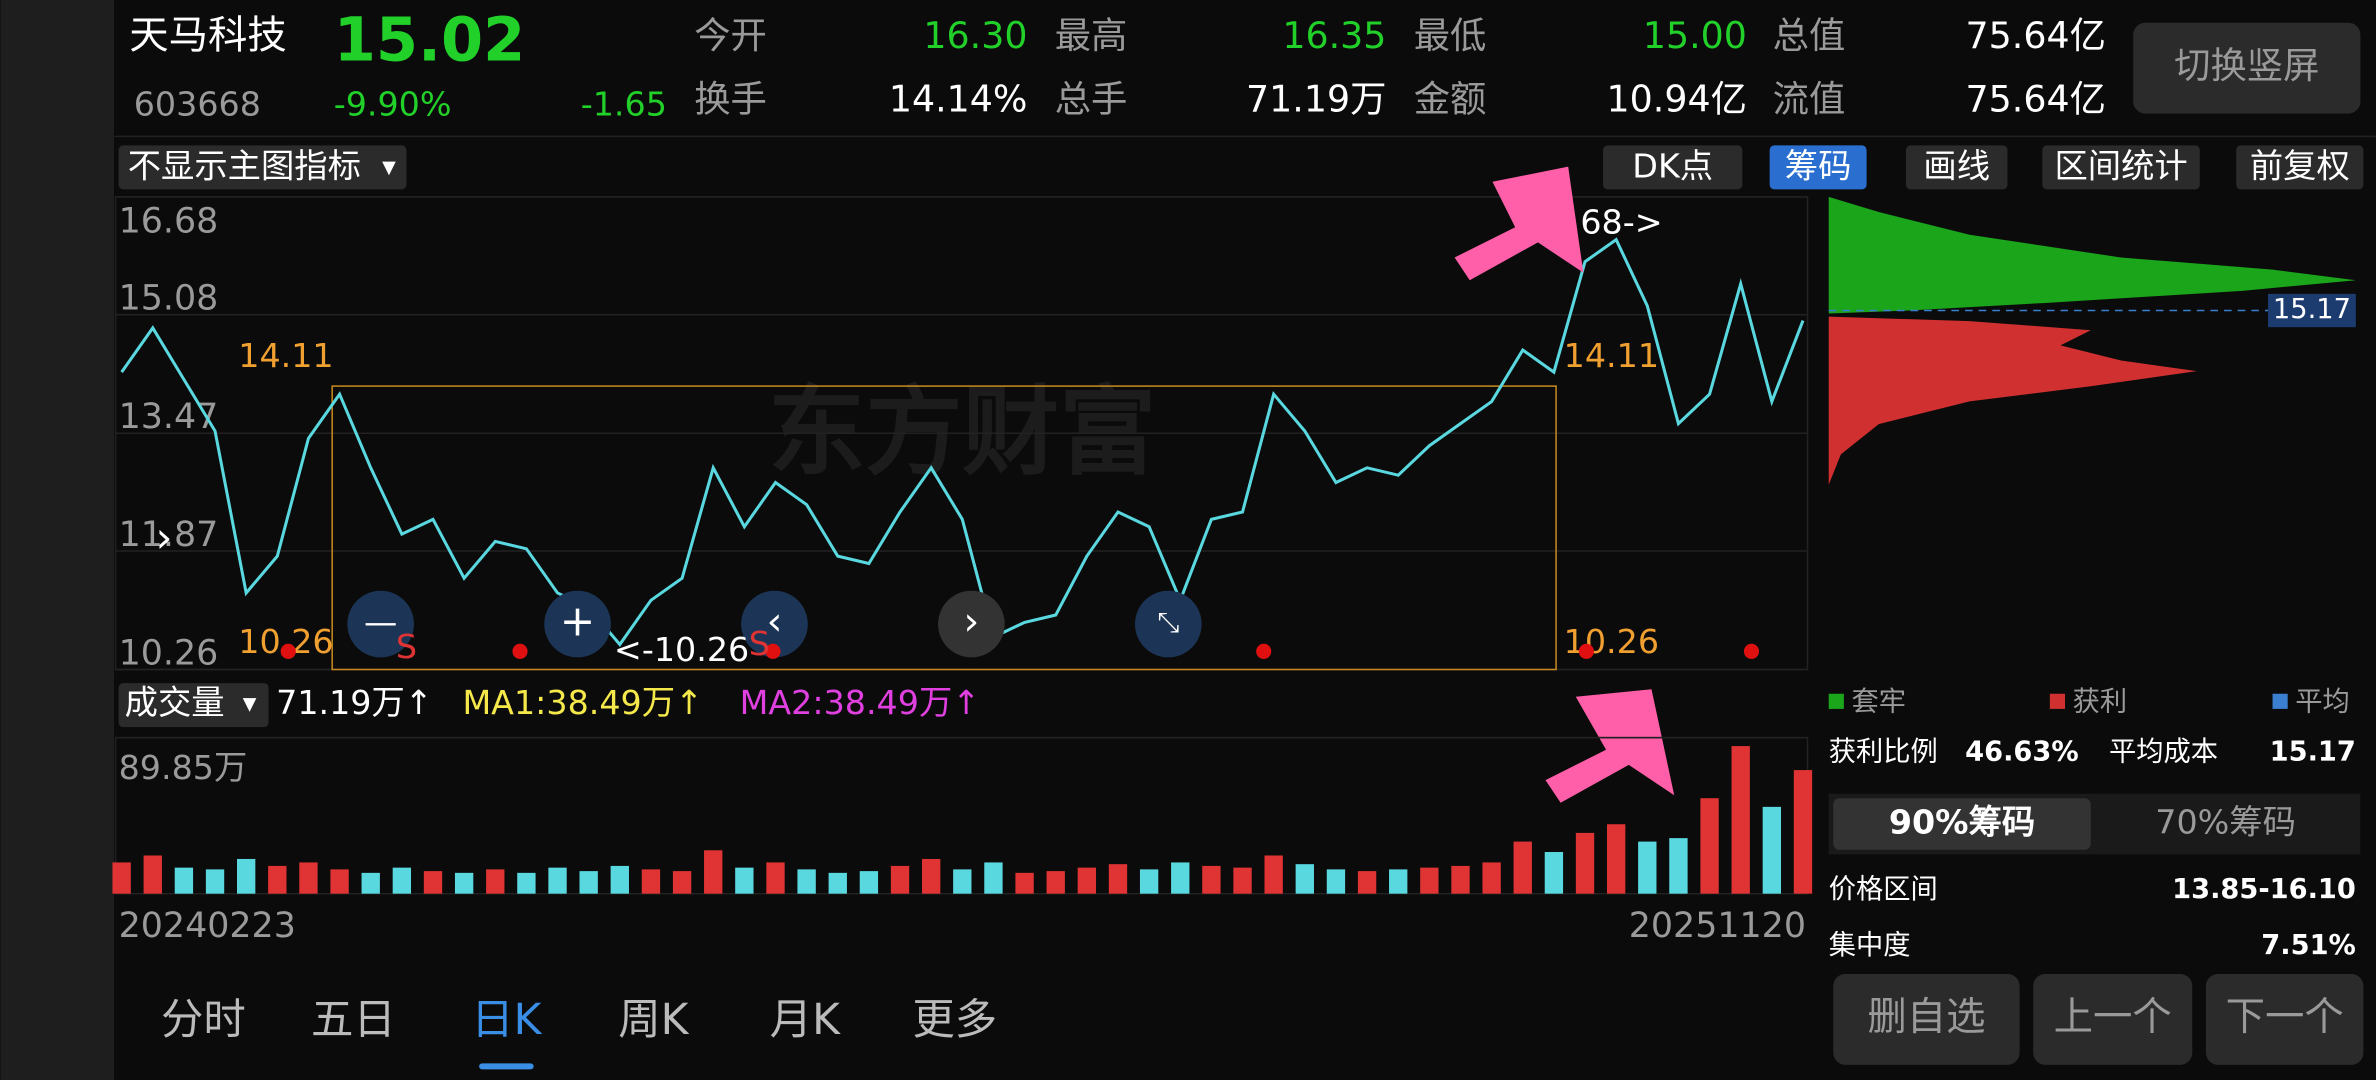 This screenshot has height=1080, width=2376. Describe the element at coordinates (207, 926) in the screenshot. I see `x-tick-label: 20240223` at that location.